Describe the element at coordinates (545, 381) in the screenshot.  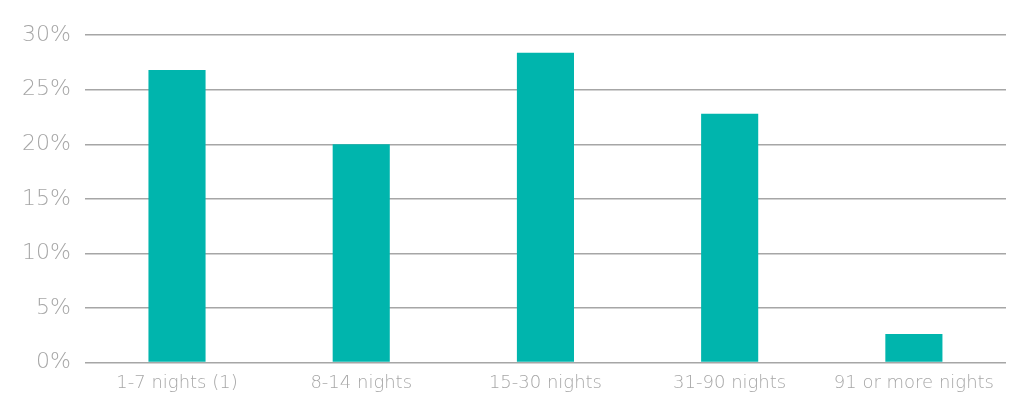
I see `x-tick-label: 15-30 nights` at that location.